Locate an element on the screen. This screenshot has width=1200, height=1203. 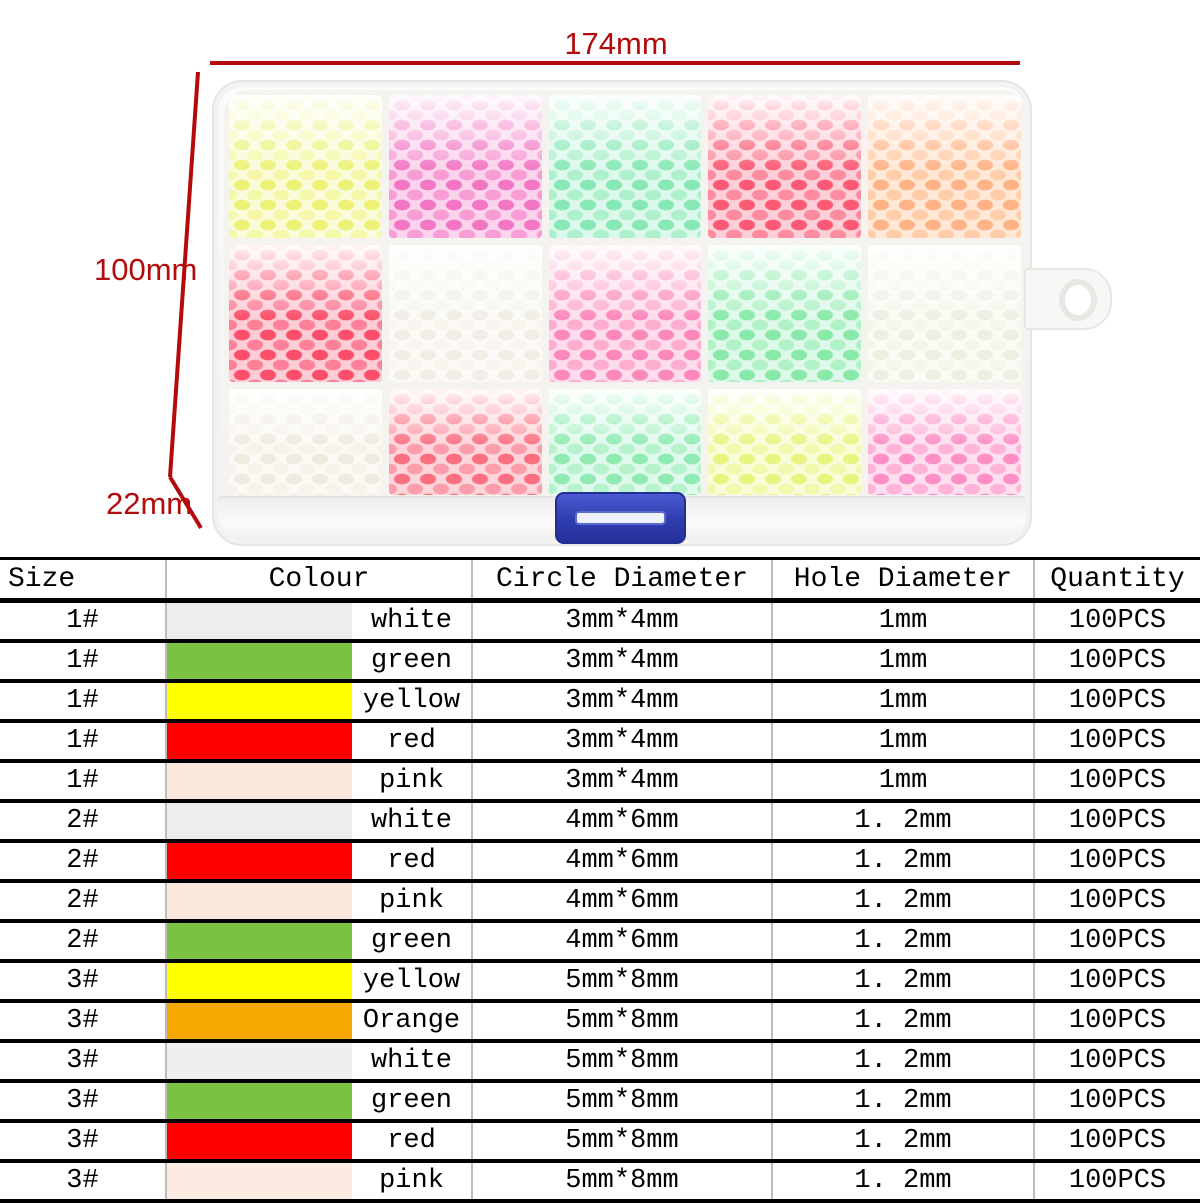
hinge-hole is located at coordinates (1078, 300).